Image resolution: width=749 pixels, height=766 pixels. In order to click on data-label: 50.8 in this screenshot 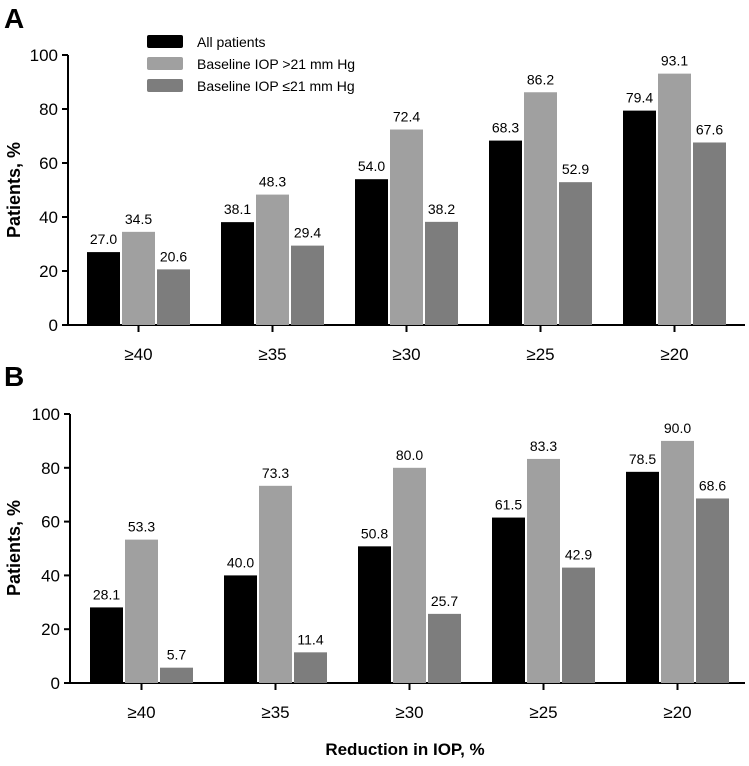, I will do `click(374, 533)`.